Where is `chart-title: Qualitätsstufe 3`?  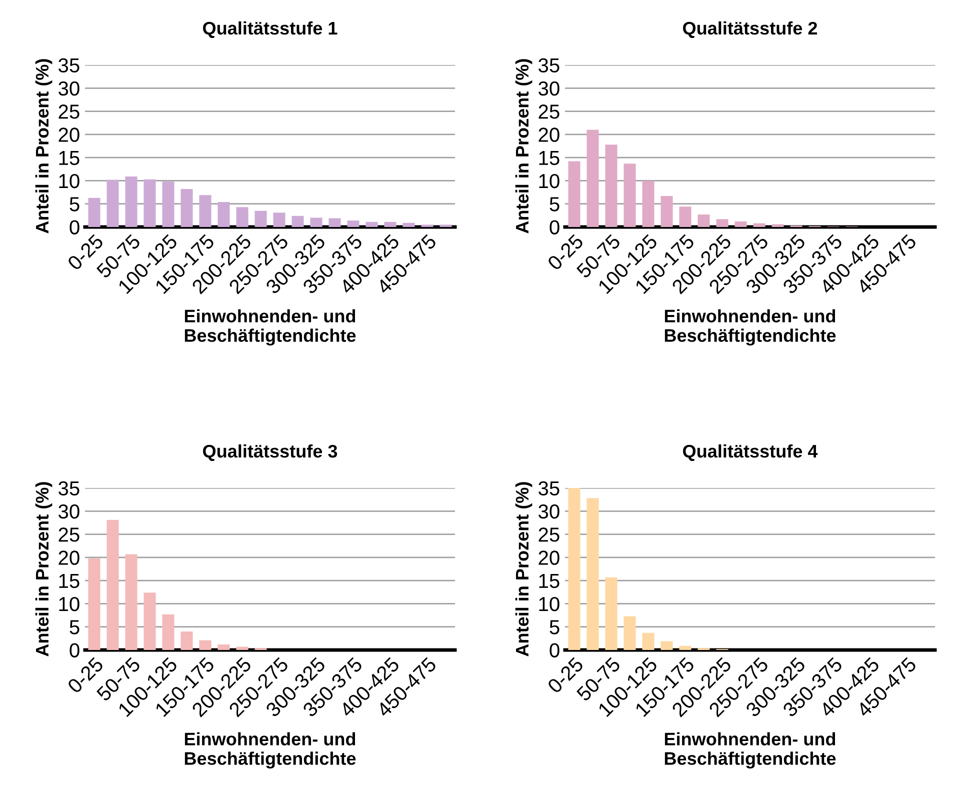 chart-title: Qualitätsstufe 3 is located at coordinates (270, 452).